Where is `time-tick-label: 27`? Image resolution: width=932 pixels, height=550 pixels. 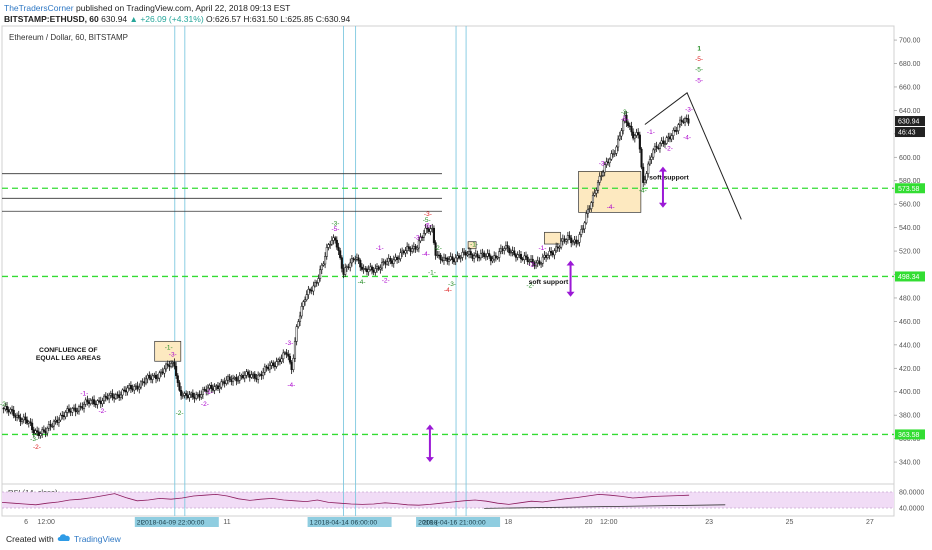
time-tick-label: 27 is located at coordinates (870, 522).